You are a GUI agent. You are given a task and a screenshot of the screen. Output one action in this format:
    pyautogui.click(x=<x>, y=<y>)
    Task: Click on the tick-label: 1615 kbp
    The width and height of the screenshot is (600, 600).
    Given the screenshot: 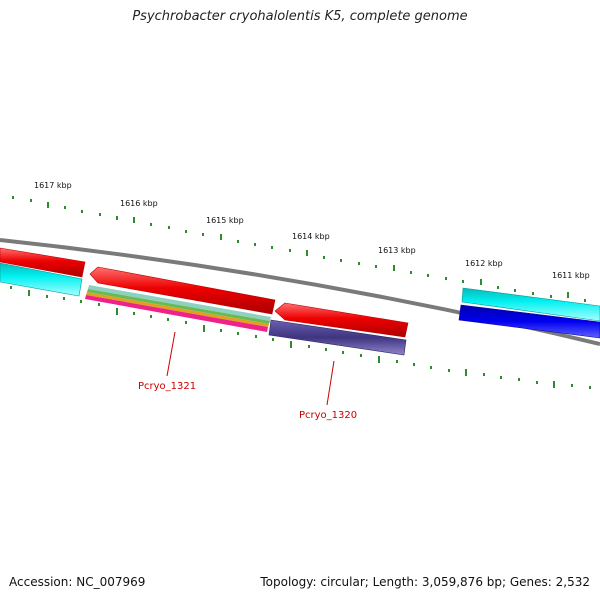 What is the action you would take?
    pyautogui.click(x=225, y=220)
    